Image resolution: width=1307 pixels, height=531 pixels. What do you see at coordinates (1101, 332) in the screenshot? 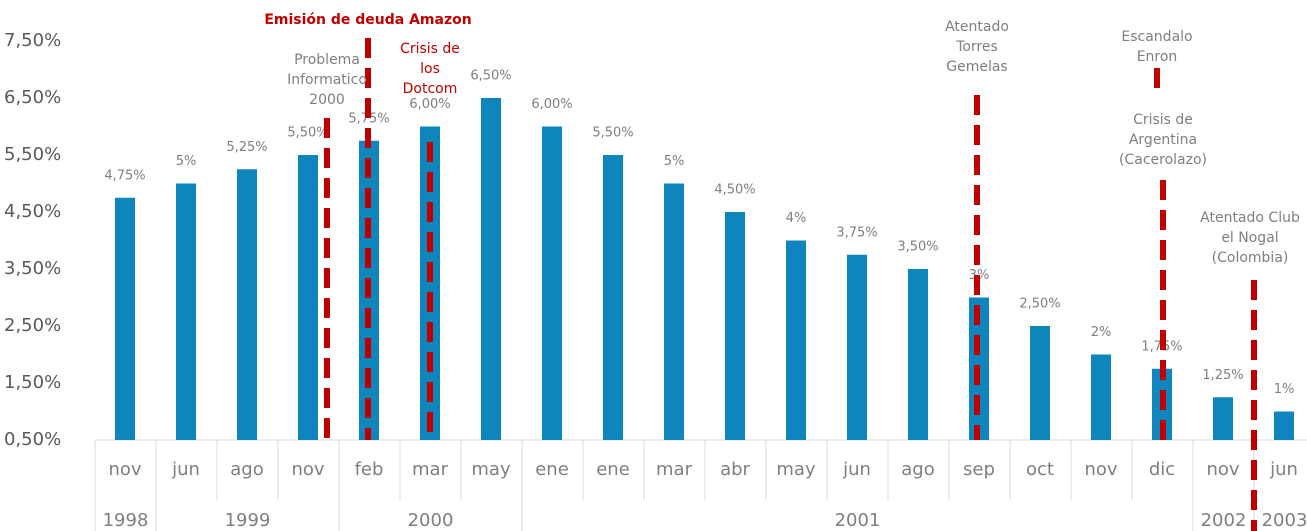
I see `value-label: 2%` at bounding box center [1101, 332].